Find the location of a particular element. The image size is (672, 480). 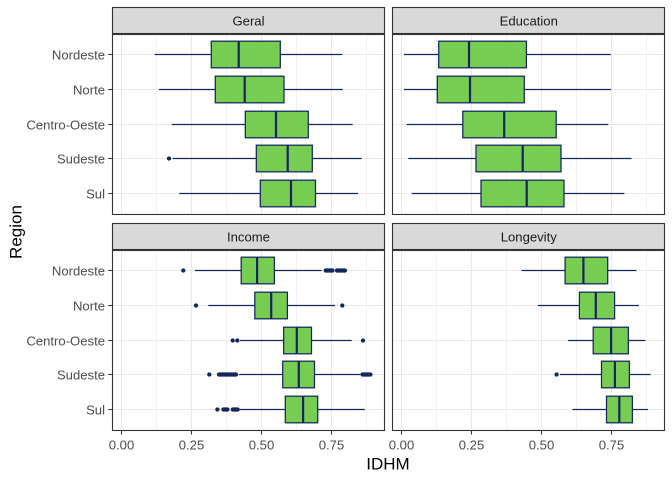

svg-text: Region is located at coordinates (15, 232).